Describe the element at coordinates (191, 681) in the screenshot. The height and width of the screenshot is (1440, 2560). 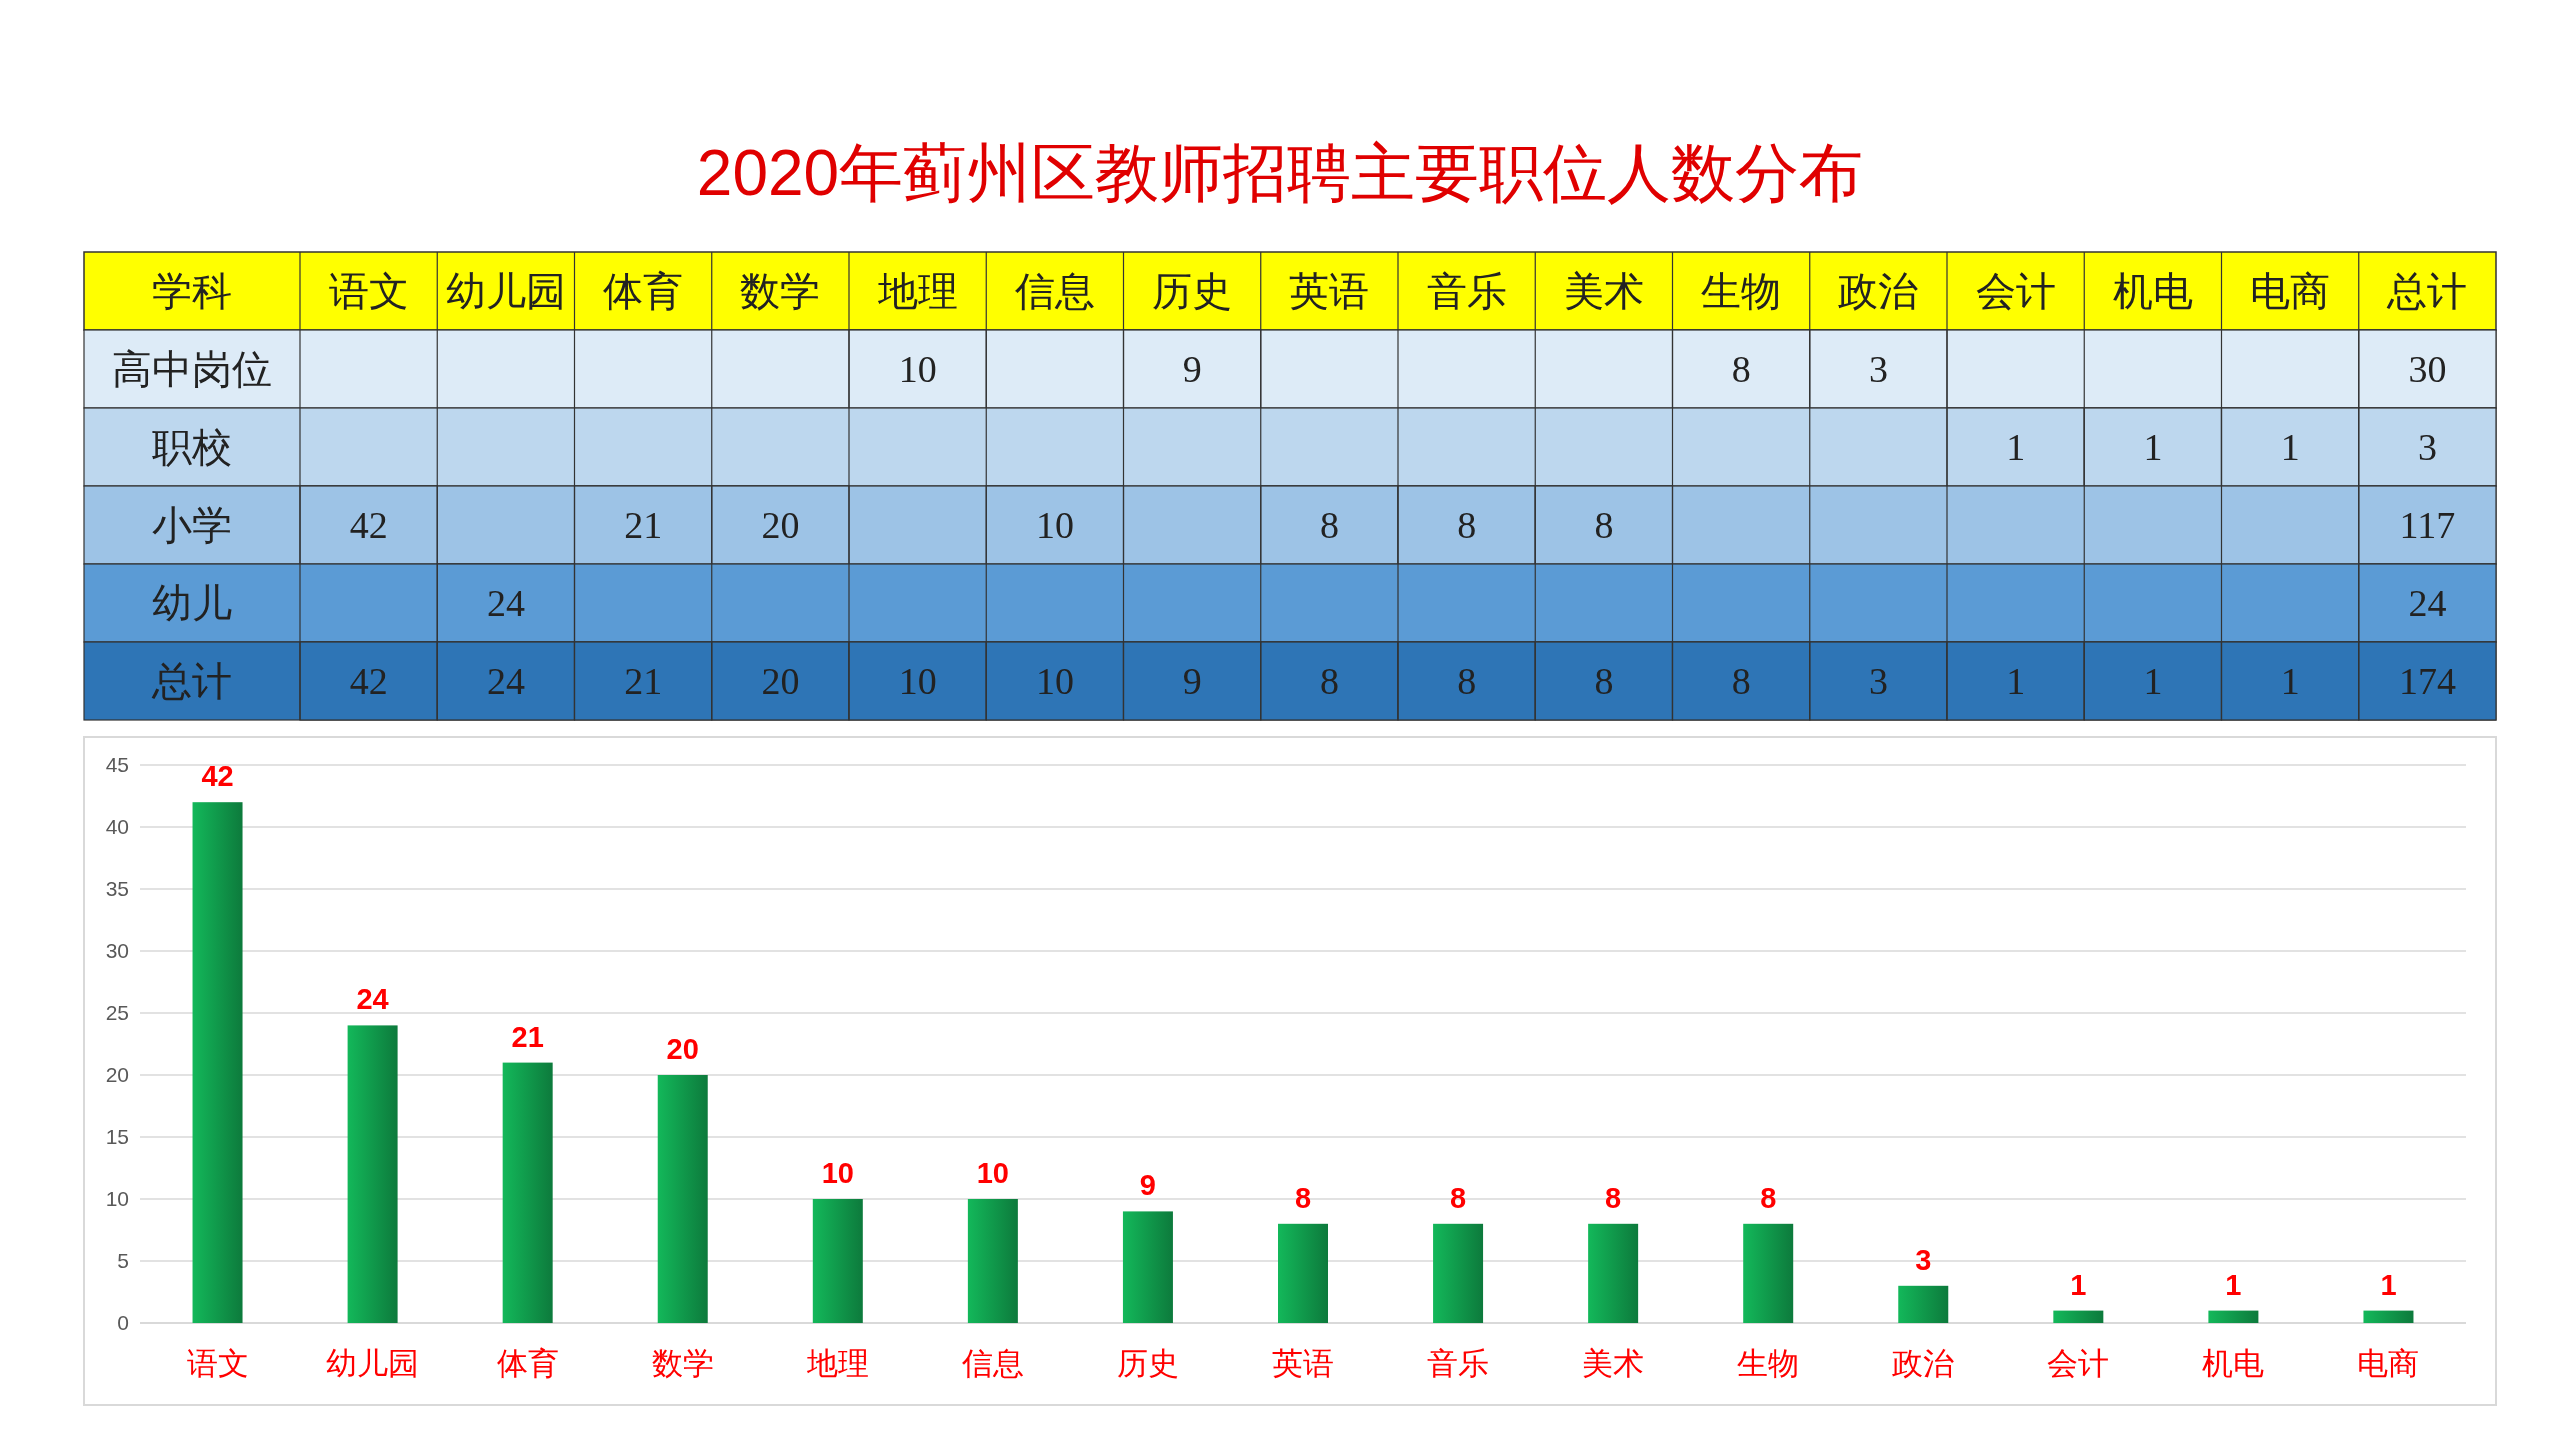
I see `y-tick-label: 总计` at that location.